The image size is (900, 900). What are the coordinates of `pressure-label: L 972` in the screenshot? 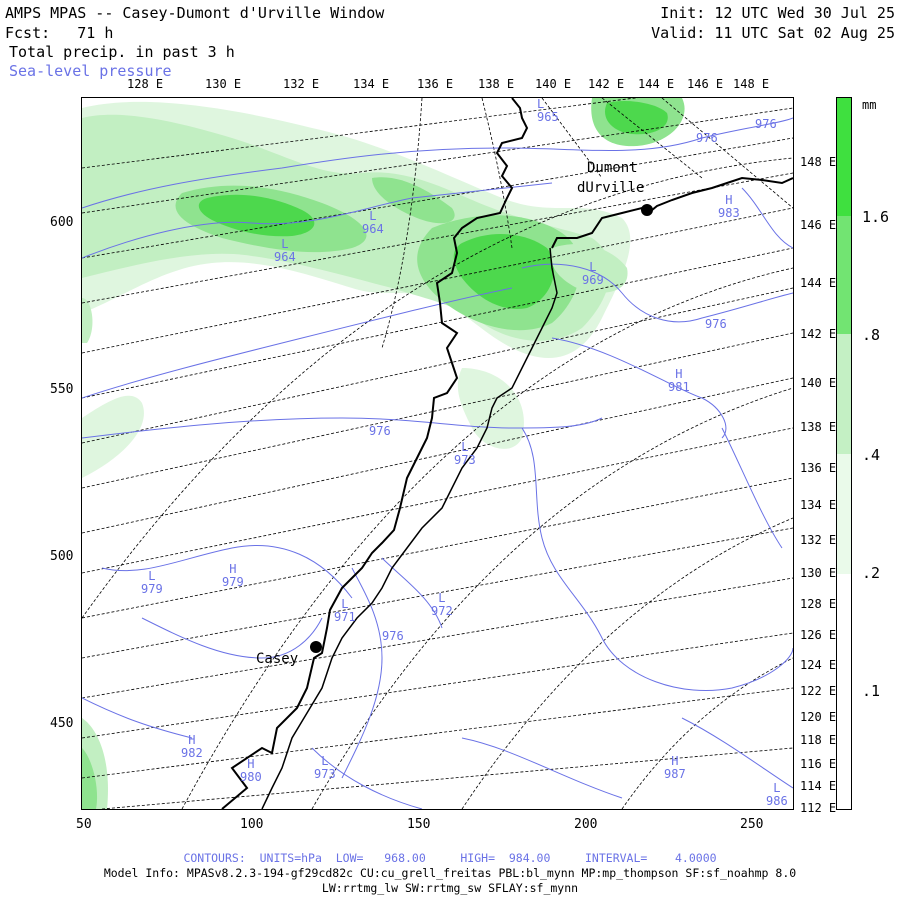 It's located at (442, 604).